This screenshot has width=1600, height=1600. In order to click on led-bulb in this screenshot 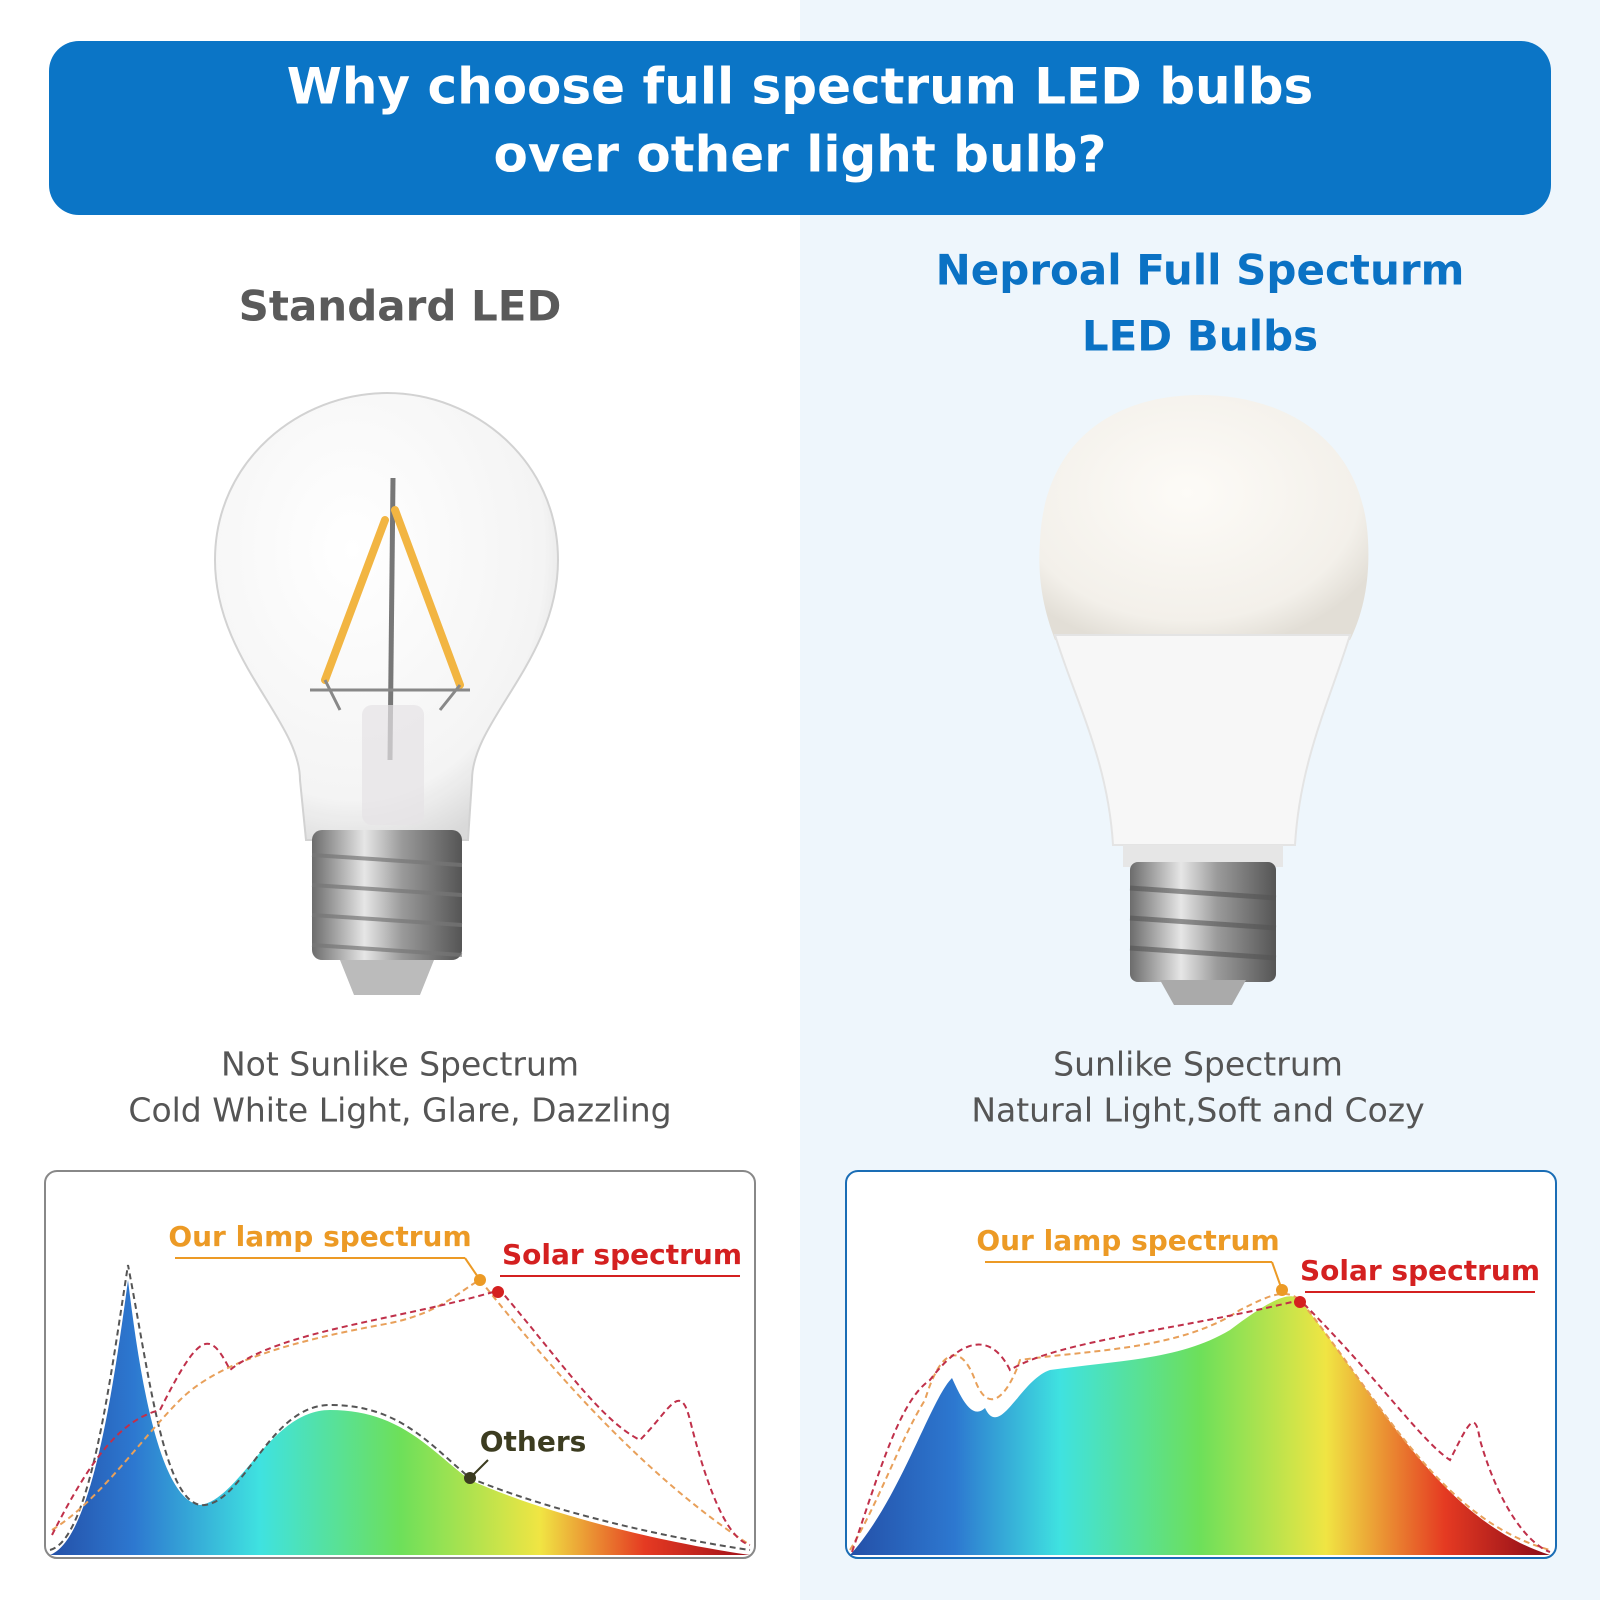, I will do `click(1204, 700)`.